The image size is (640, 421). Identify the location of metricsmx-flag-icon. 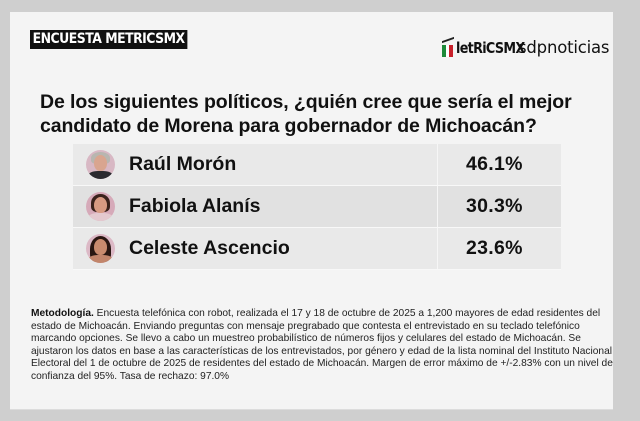
(448, 46).